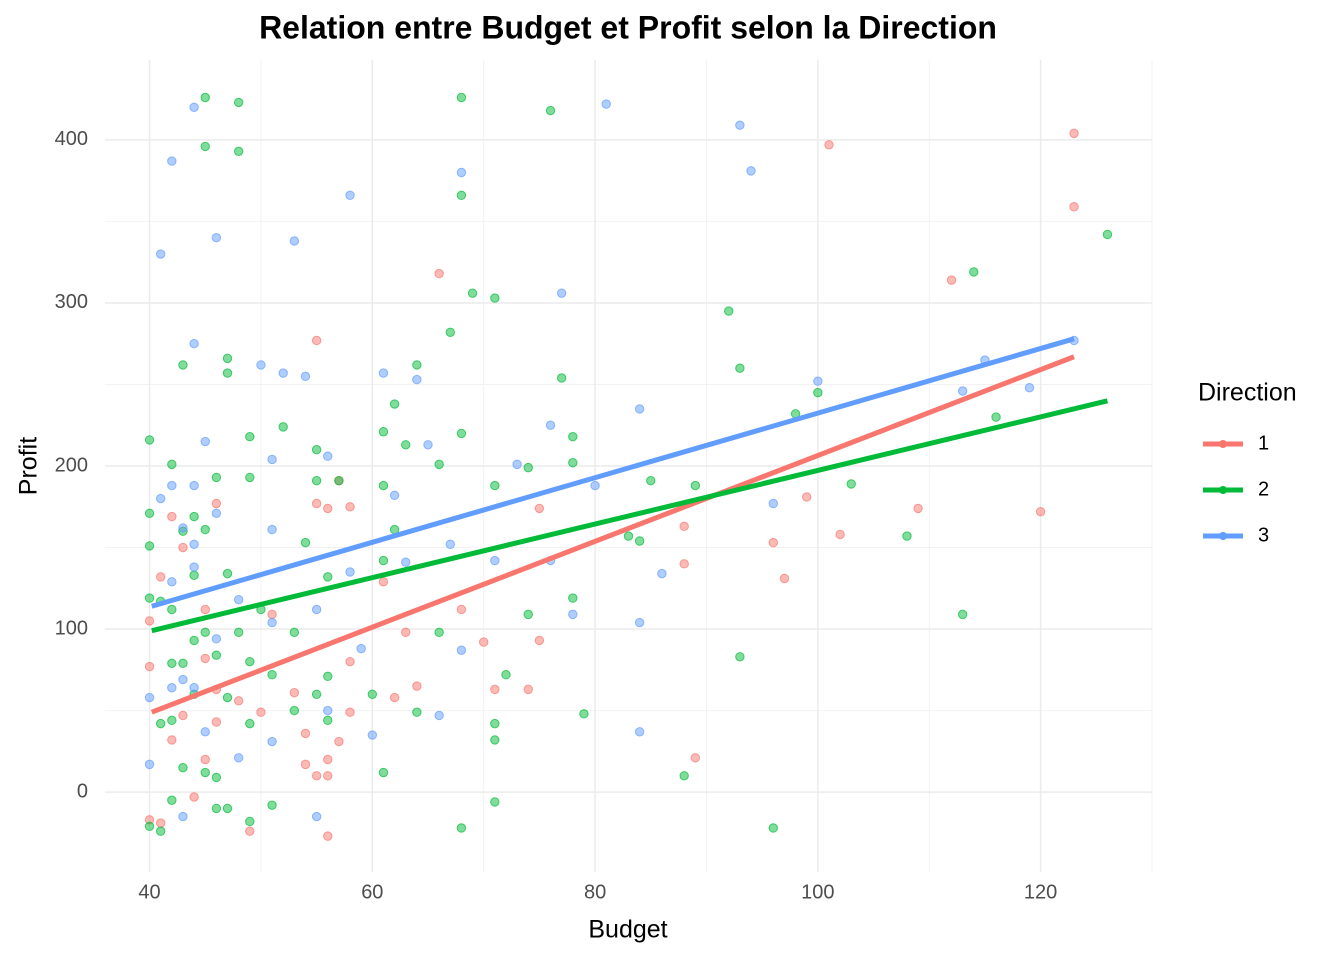 This screenshot has height=960, width=1344. I want to click on y-axis-label: Profit, so click(29, 466).